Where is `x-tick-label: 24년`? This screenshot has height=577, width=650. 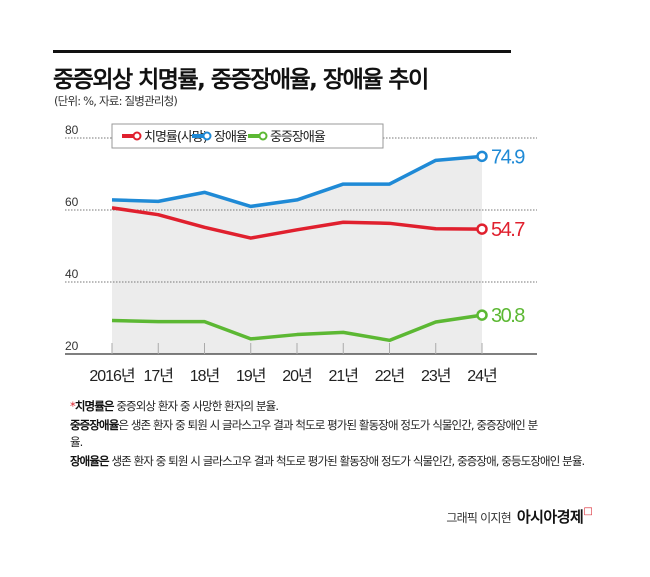 x-tick-label: 24년 is located at coordinates (482, 376).